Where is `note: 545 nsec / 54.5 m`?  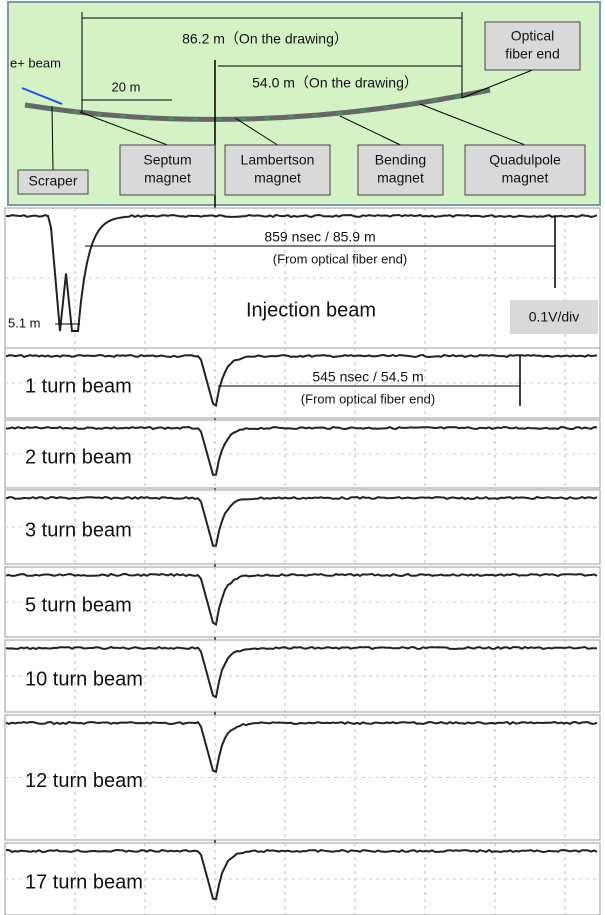 note: 545 nsec / 54.5 m is located at coordinates (367, 377).